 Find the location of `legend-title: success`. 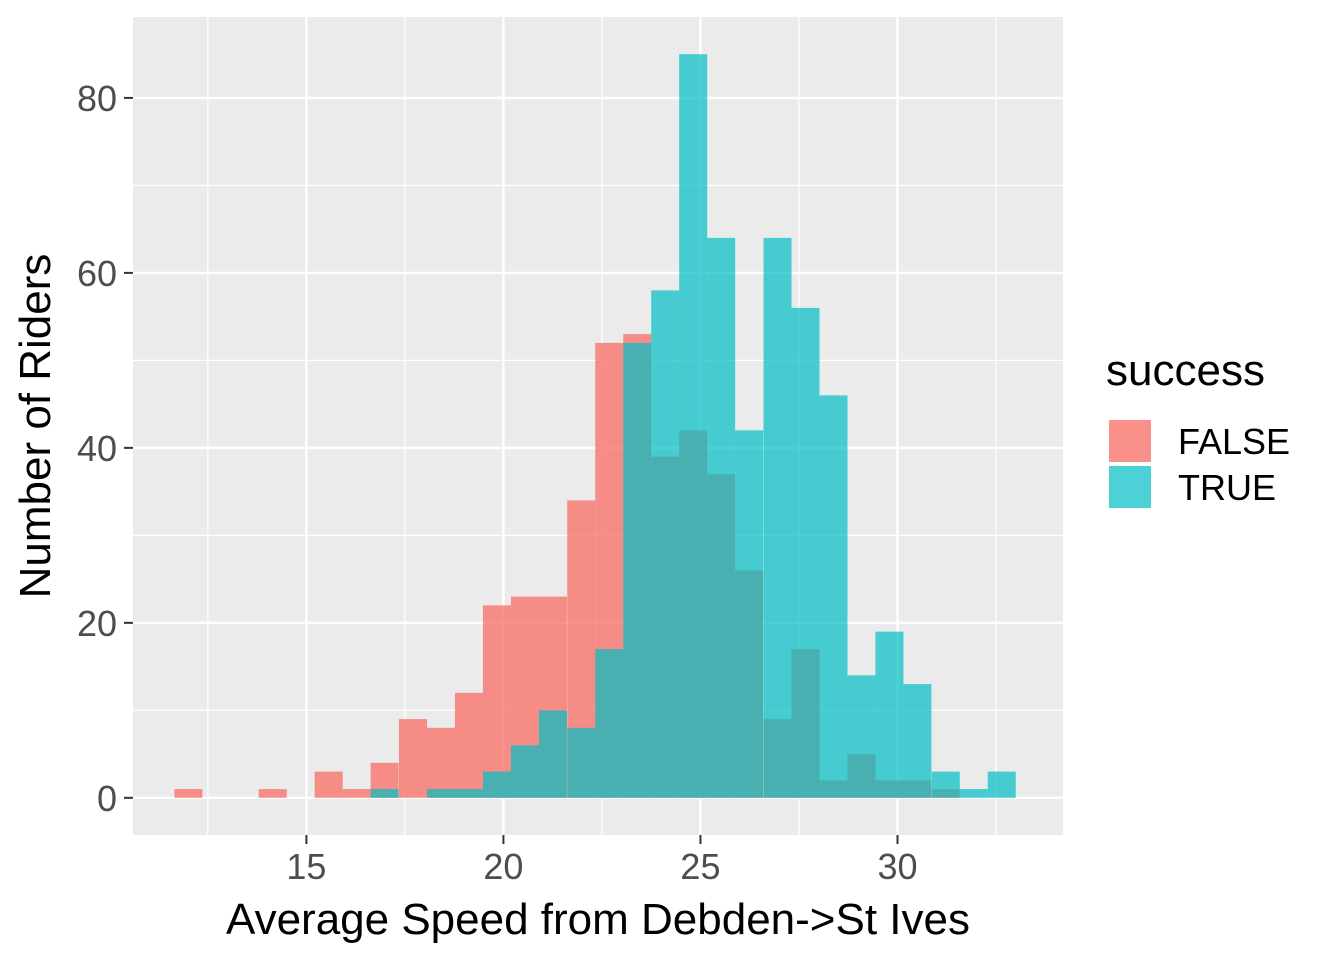

legend-title: success is located at coordinates (1185, 370).